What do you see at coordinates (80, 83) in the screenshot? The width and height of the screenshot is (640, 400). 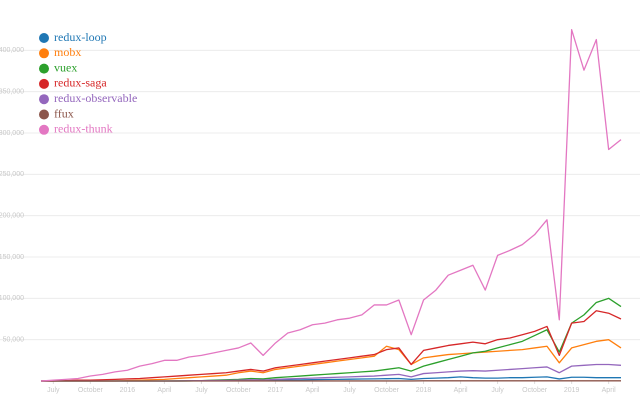 I see `legend-label: redux-saga` at bounding box center [80, 83].